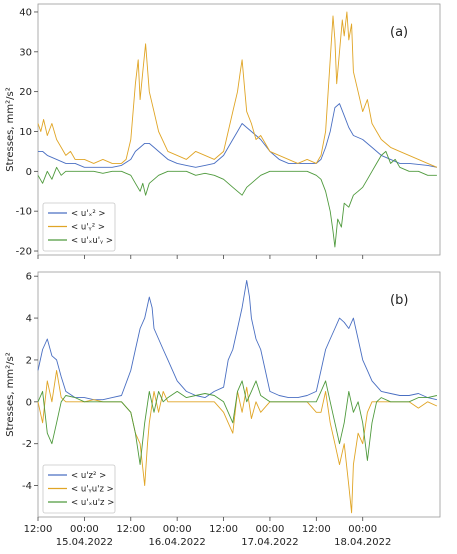 The image size is (457, 554). I want to click on panel-a-legend-label-3: < u'ₓu'ᵧ >, so click(92, 241).